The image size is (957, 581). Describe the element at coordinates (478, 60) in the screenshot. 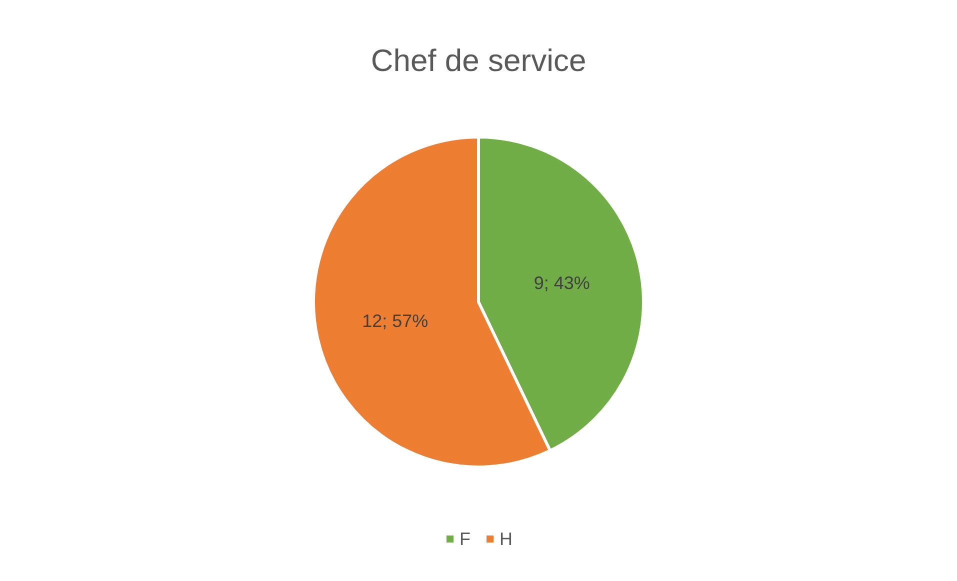

I see `chart-title: Chef de service` at that location.